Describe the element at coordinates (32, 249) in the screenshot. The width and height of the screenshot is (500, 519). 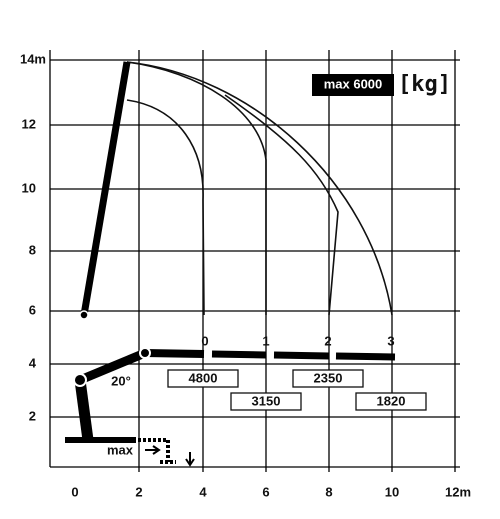
I see `y-label: 8` at that location.